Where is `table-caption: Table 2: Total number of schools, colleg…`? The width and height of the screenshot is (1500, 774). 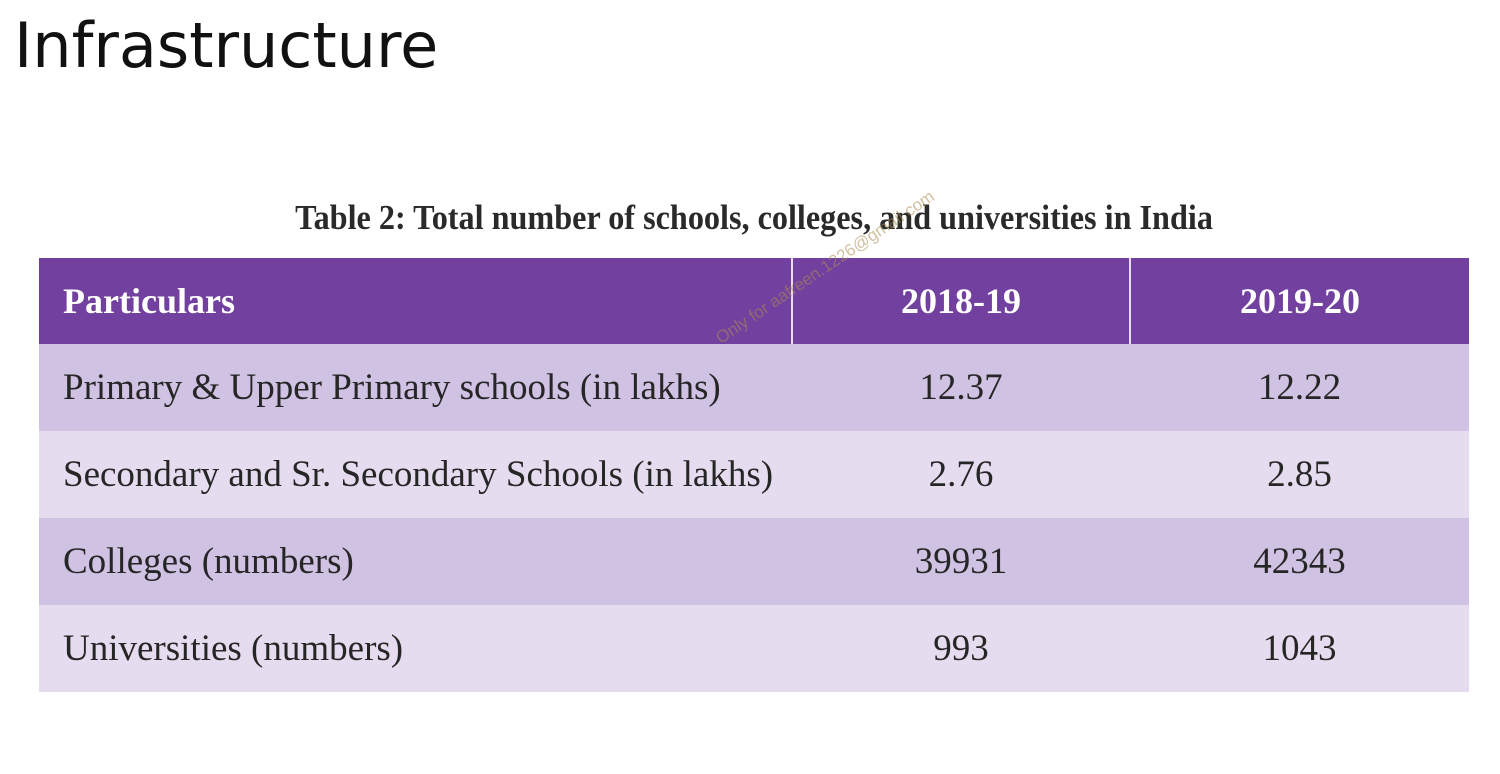
table-caption: Table 2: Total number of schools, colleg… is located at coordinates (754, 217).